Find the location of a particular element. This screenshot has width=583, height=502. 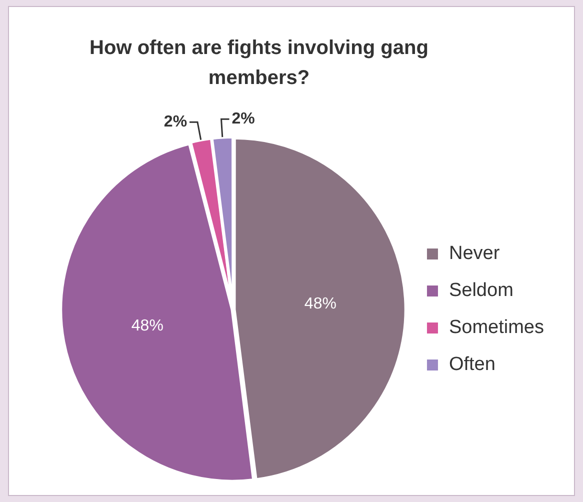

legend-label: Seldom is located at coordinates (481, 291).